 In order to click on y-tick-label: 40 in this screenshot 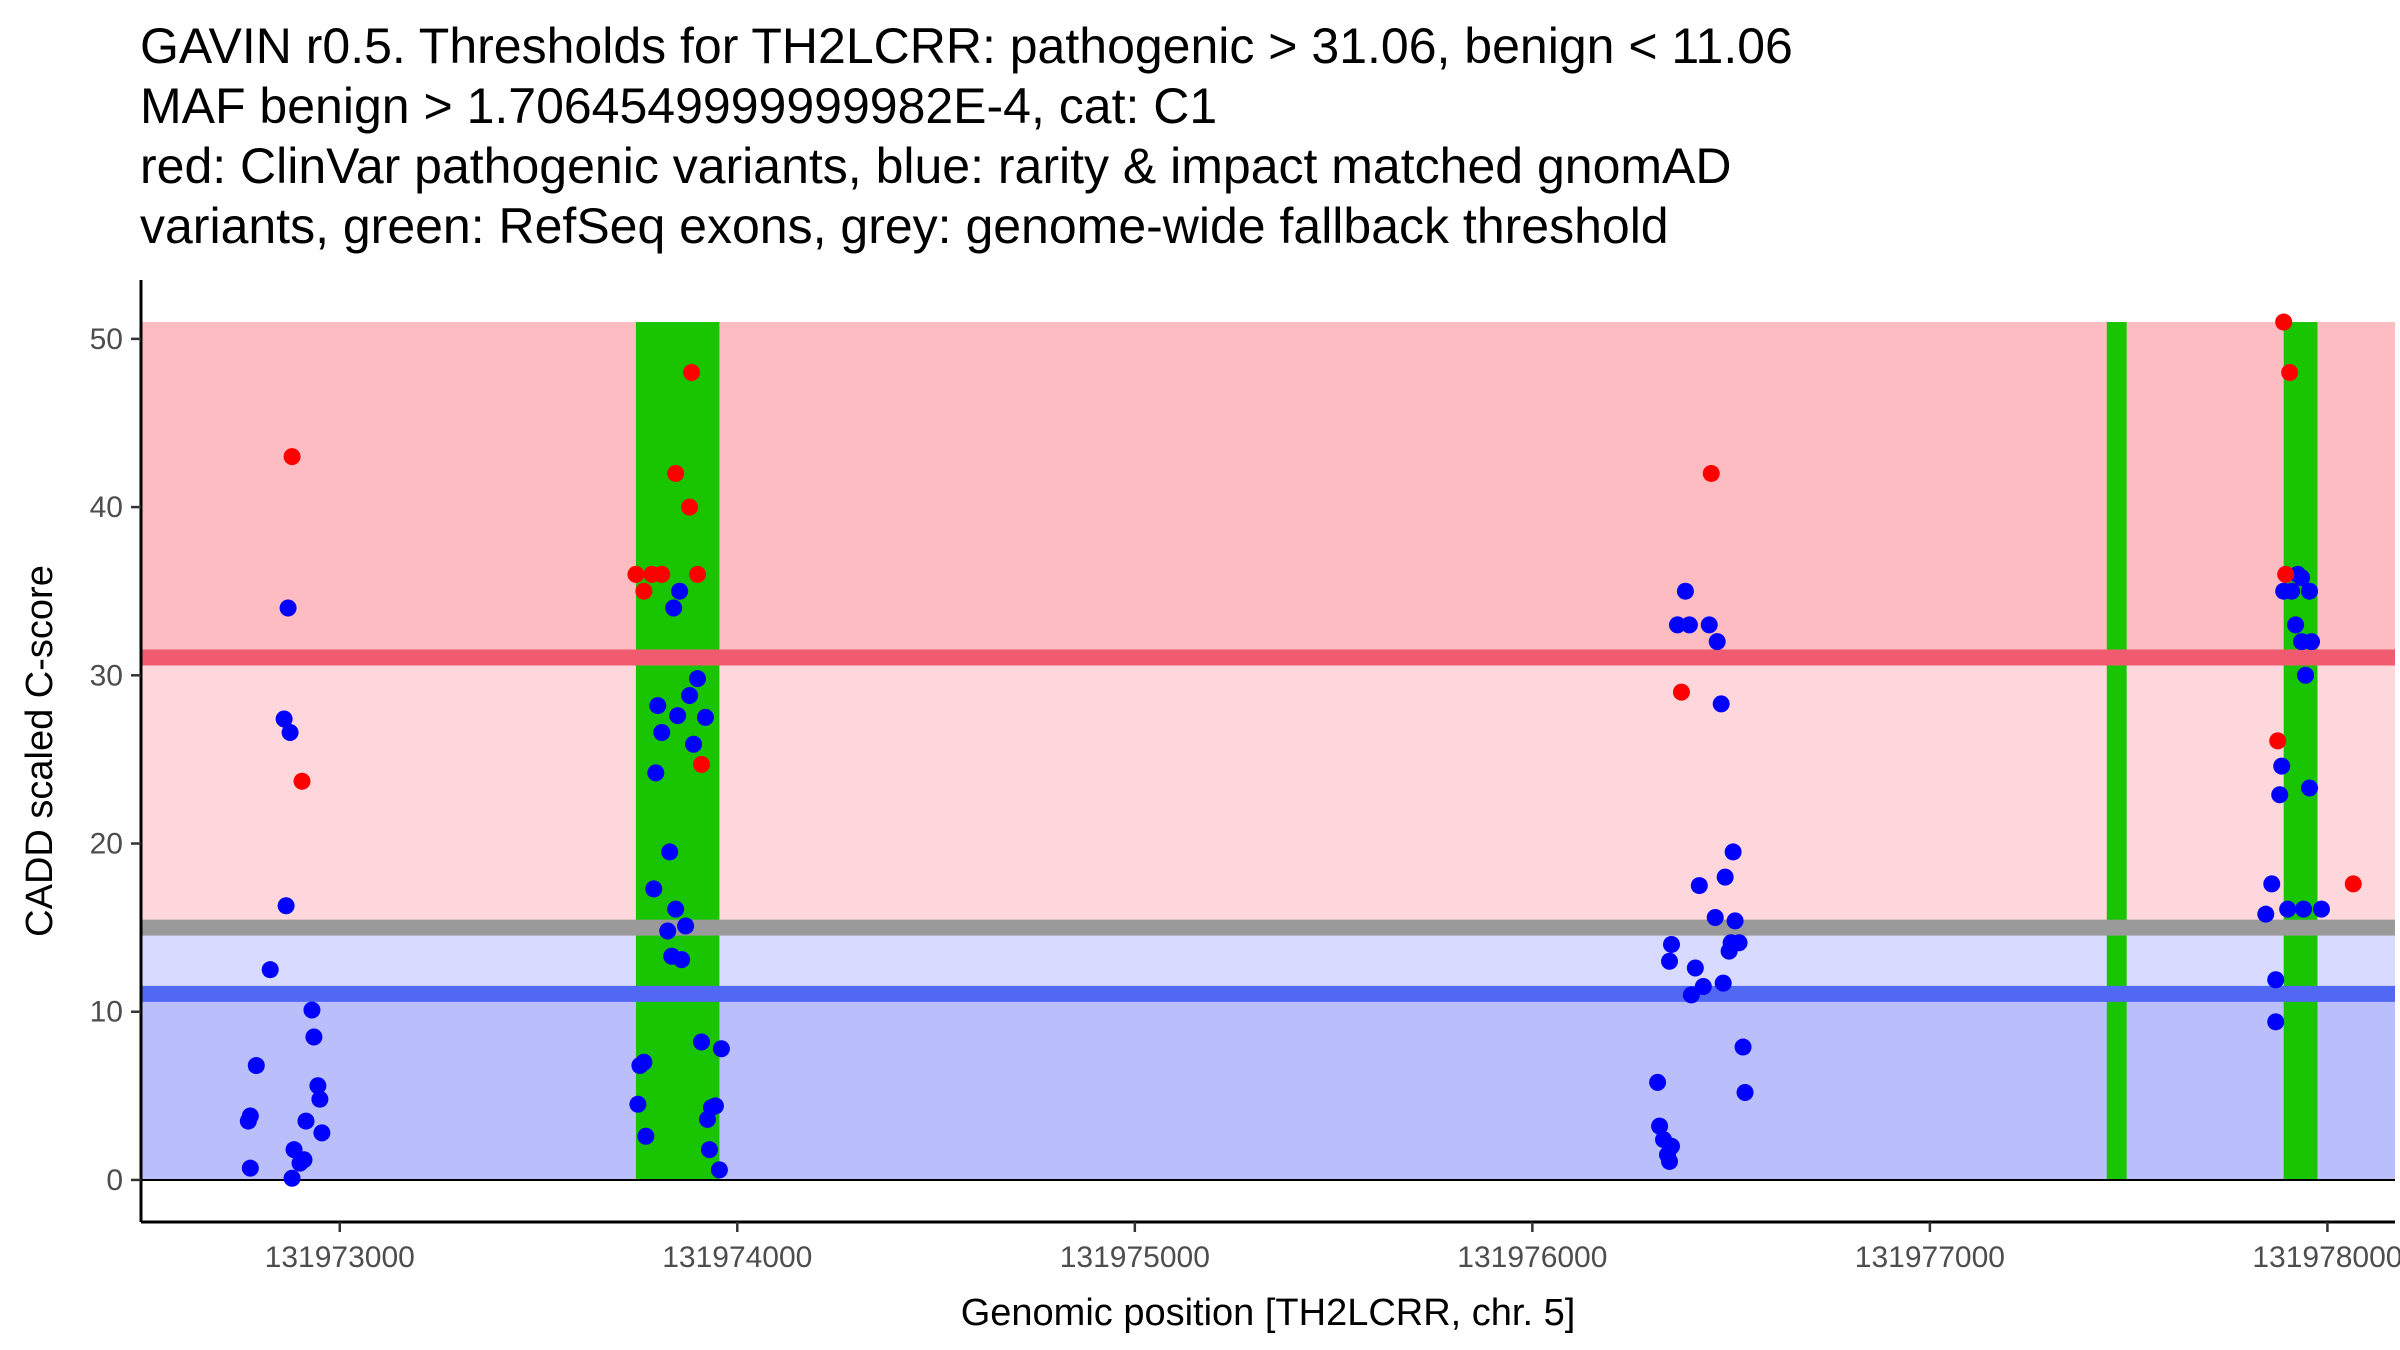, I will do `click(106, 507)`.